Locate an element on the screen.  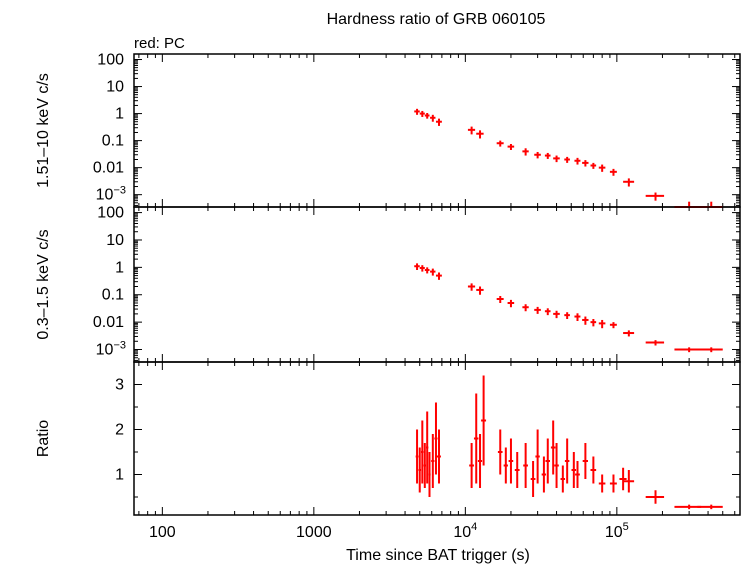
x-tick-label: 1000 is located at coordinates (314, 532).